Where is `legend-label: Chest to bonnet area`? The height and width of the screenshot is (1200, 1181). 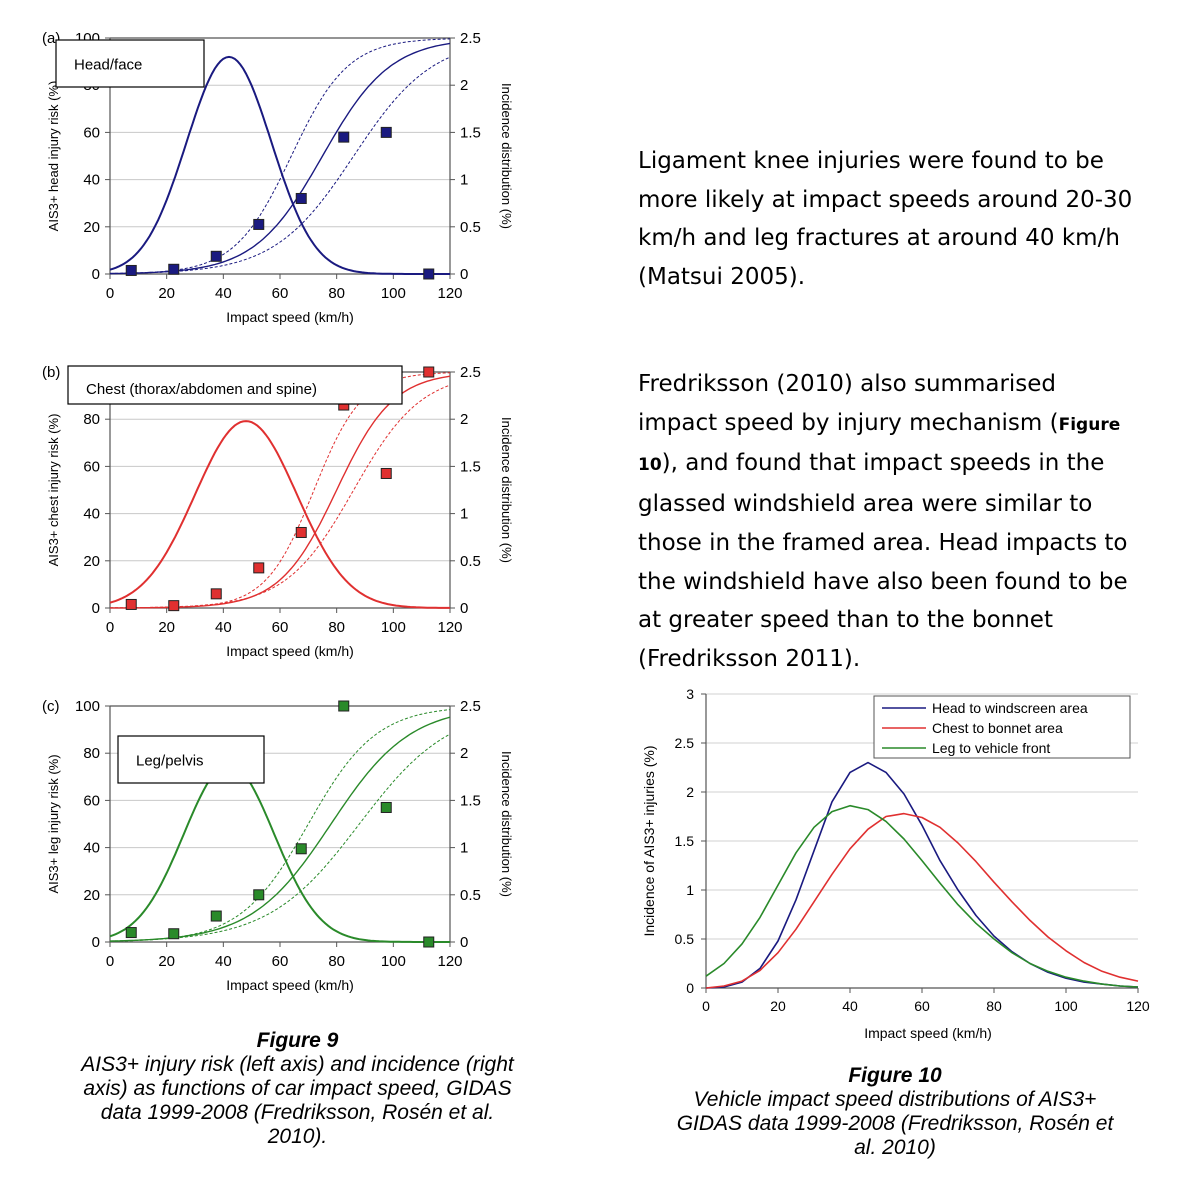
legend-label: Chest to bonnet area is located at coordinates (997, 728).